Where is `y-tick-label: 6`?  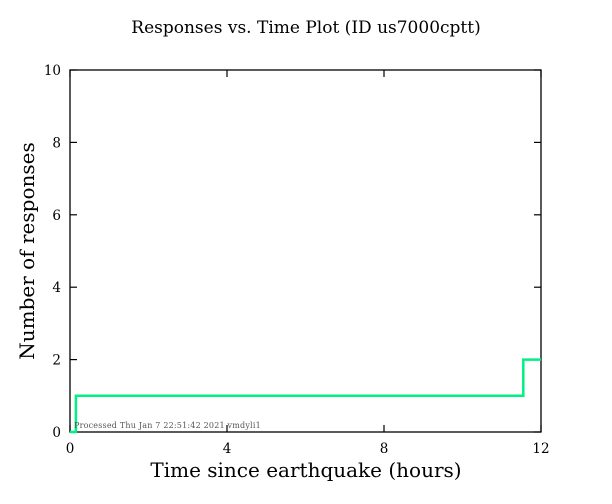 y-tick-label: 6 is located at coordinates (56, 216).